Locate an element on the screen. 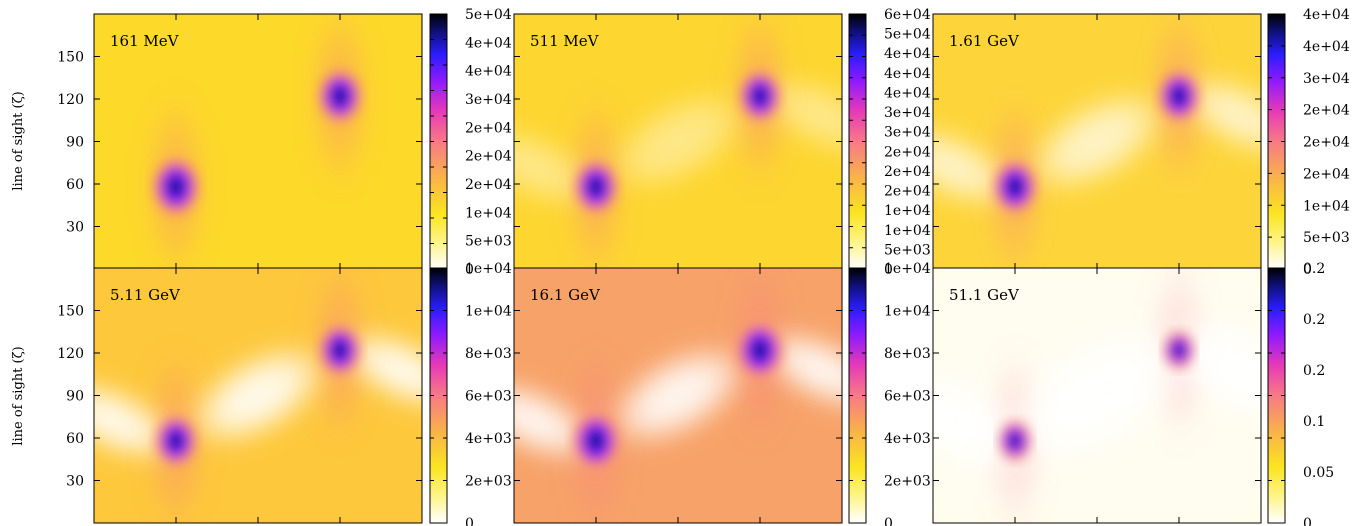 The image size is (1363, 526). panel-label: 16.1 GeV is located at coordinates (565, 295).